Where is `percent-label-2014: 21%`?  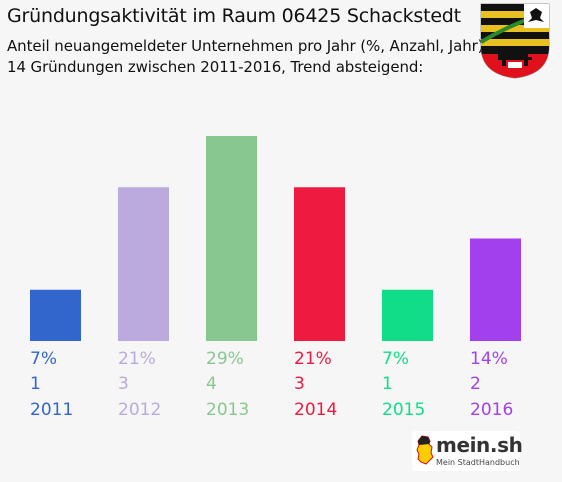 percent-label-2014: 21% is located at coordinates (313, 359).